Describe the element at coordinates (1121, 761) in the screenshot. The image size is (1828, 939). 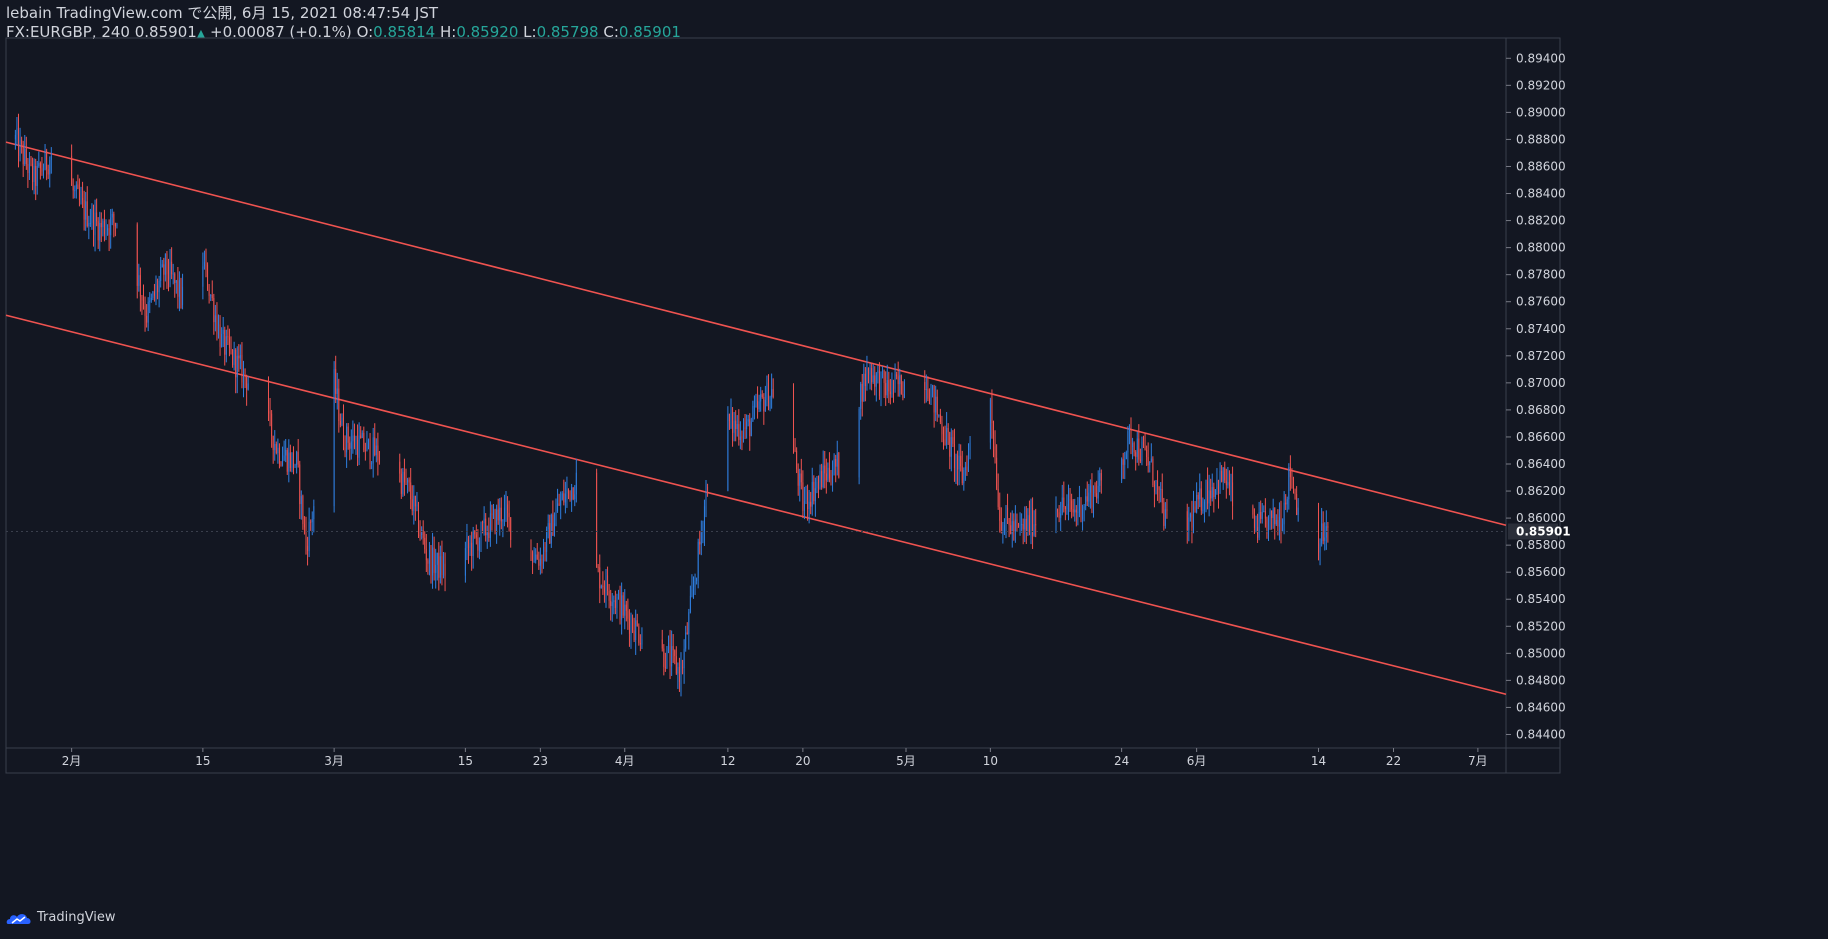
I see `time-tick-label: 24` at that location.